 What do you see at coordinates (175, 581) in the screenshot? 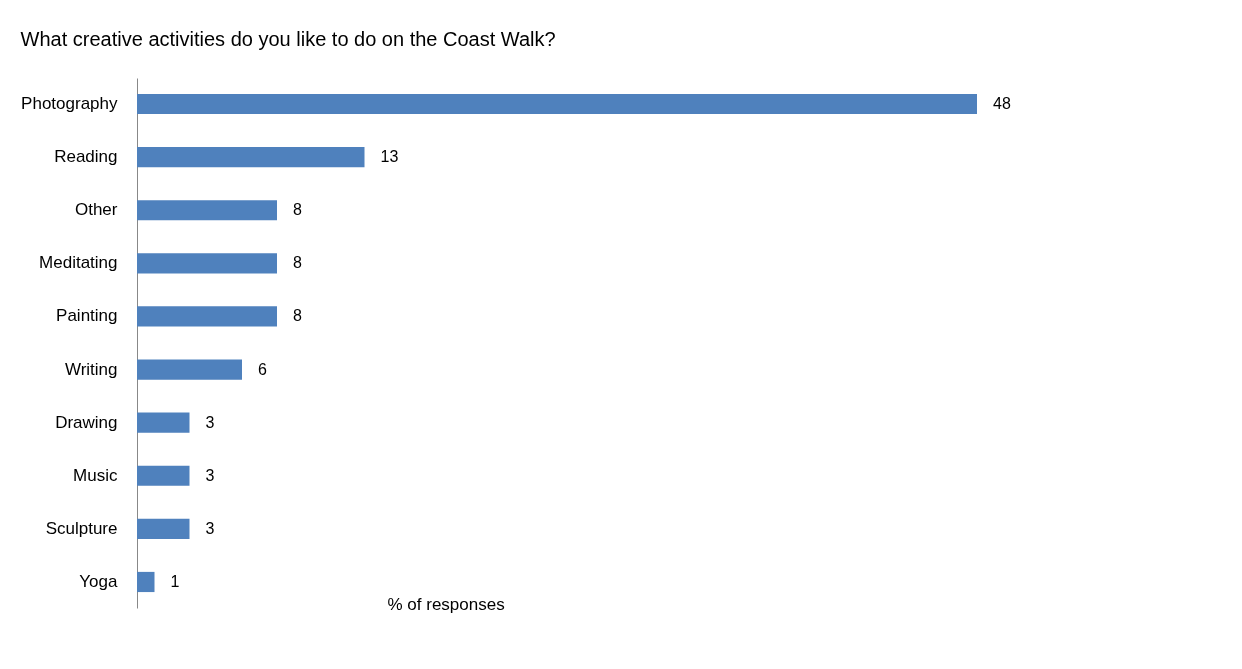
I see `data-label: 1` at bounding box center [175, 581].